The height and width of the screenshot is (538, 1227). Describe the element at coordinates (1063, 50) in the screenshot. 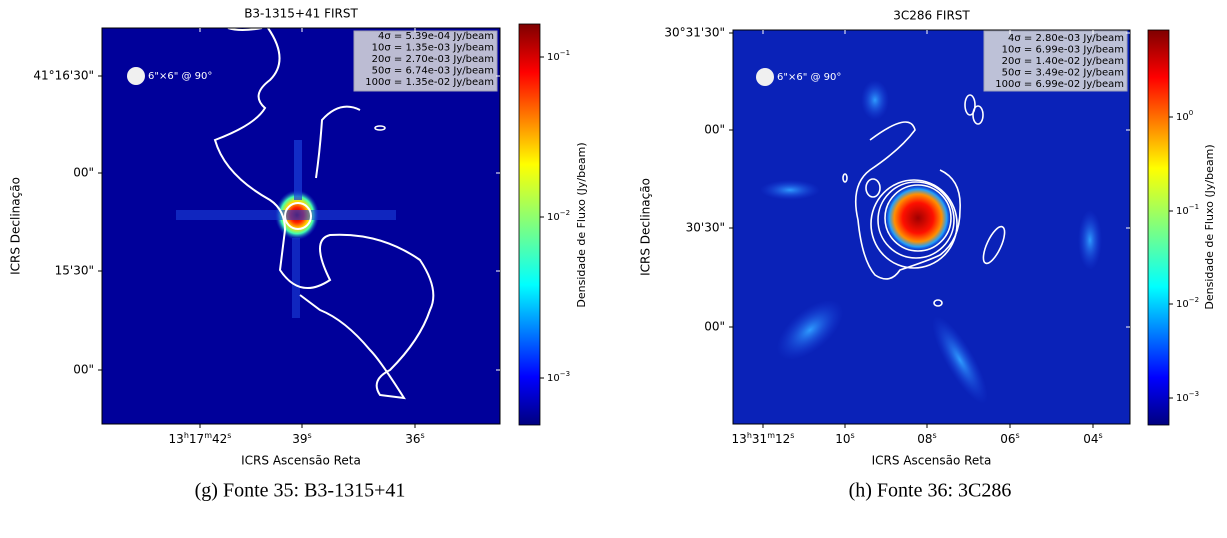

I see `legend-line: 10σ = 6.99e-03 Jy/beam` at that location.